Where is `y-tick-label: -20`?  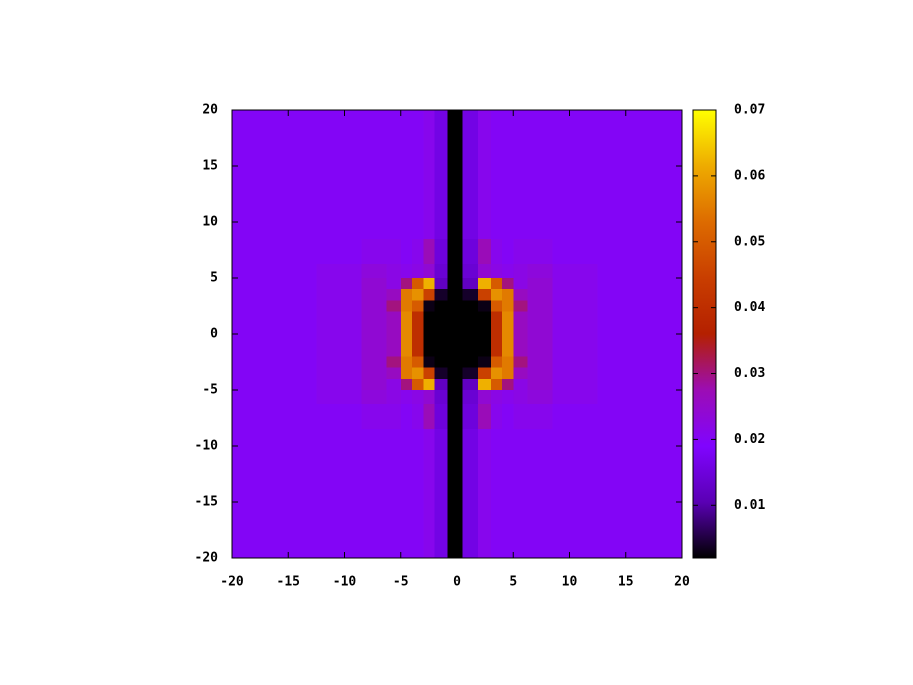 y-tick-label: -20 is located at coordinates (207, 558).